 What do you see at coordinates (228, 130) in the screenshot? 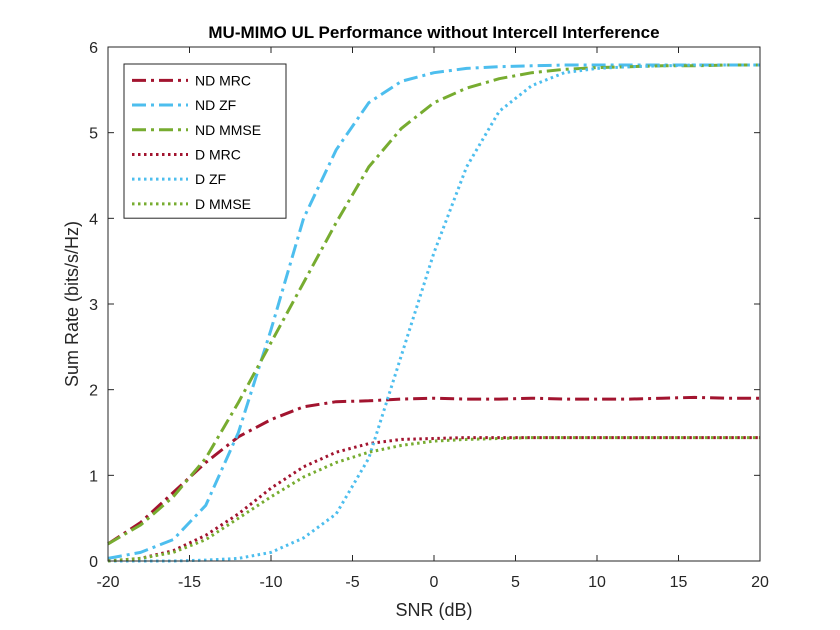
I see `legend-label: ND MMSE` at bounding box center [228, 130].